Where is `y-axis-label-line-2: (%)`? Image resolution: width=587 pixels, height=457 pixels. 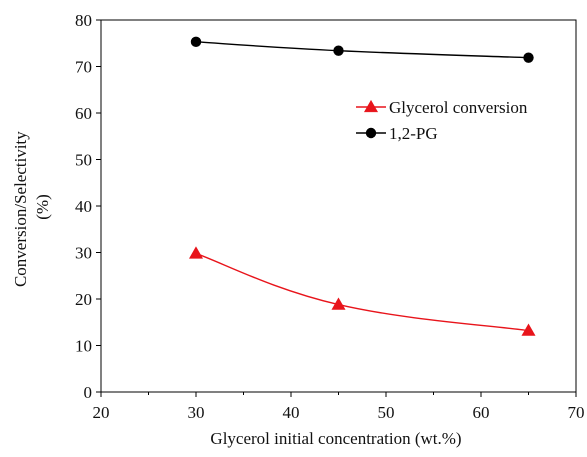
y-axis-label-line-2: (%) is located at coordinates (42, 206).